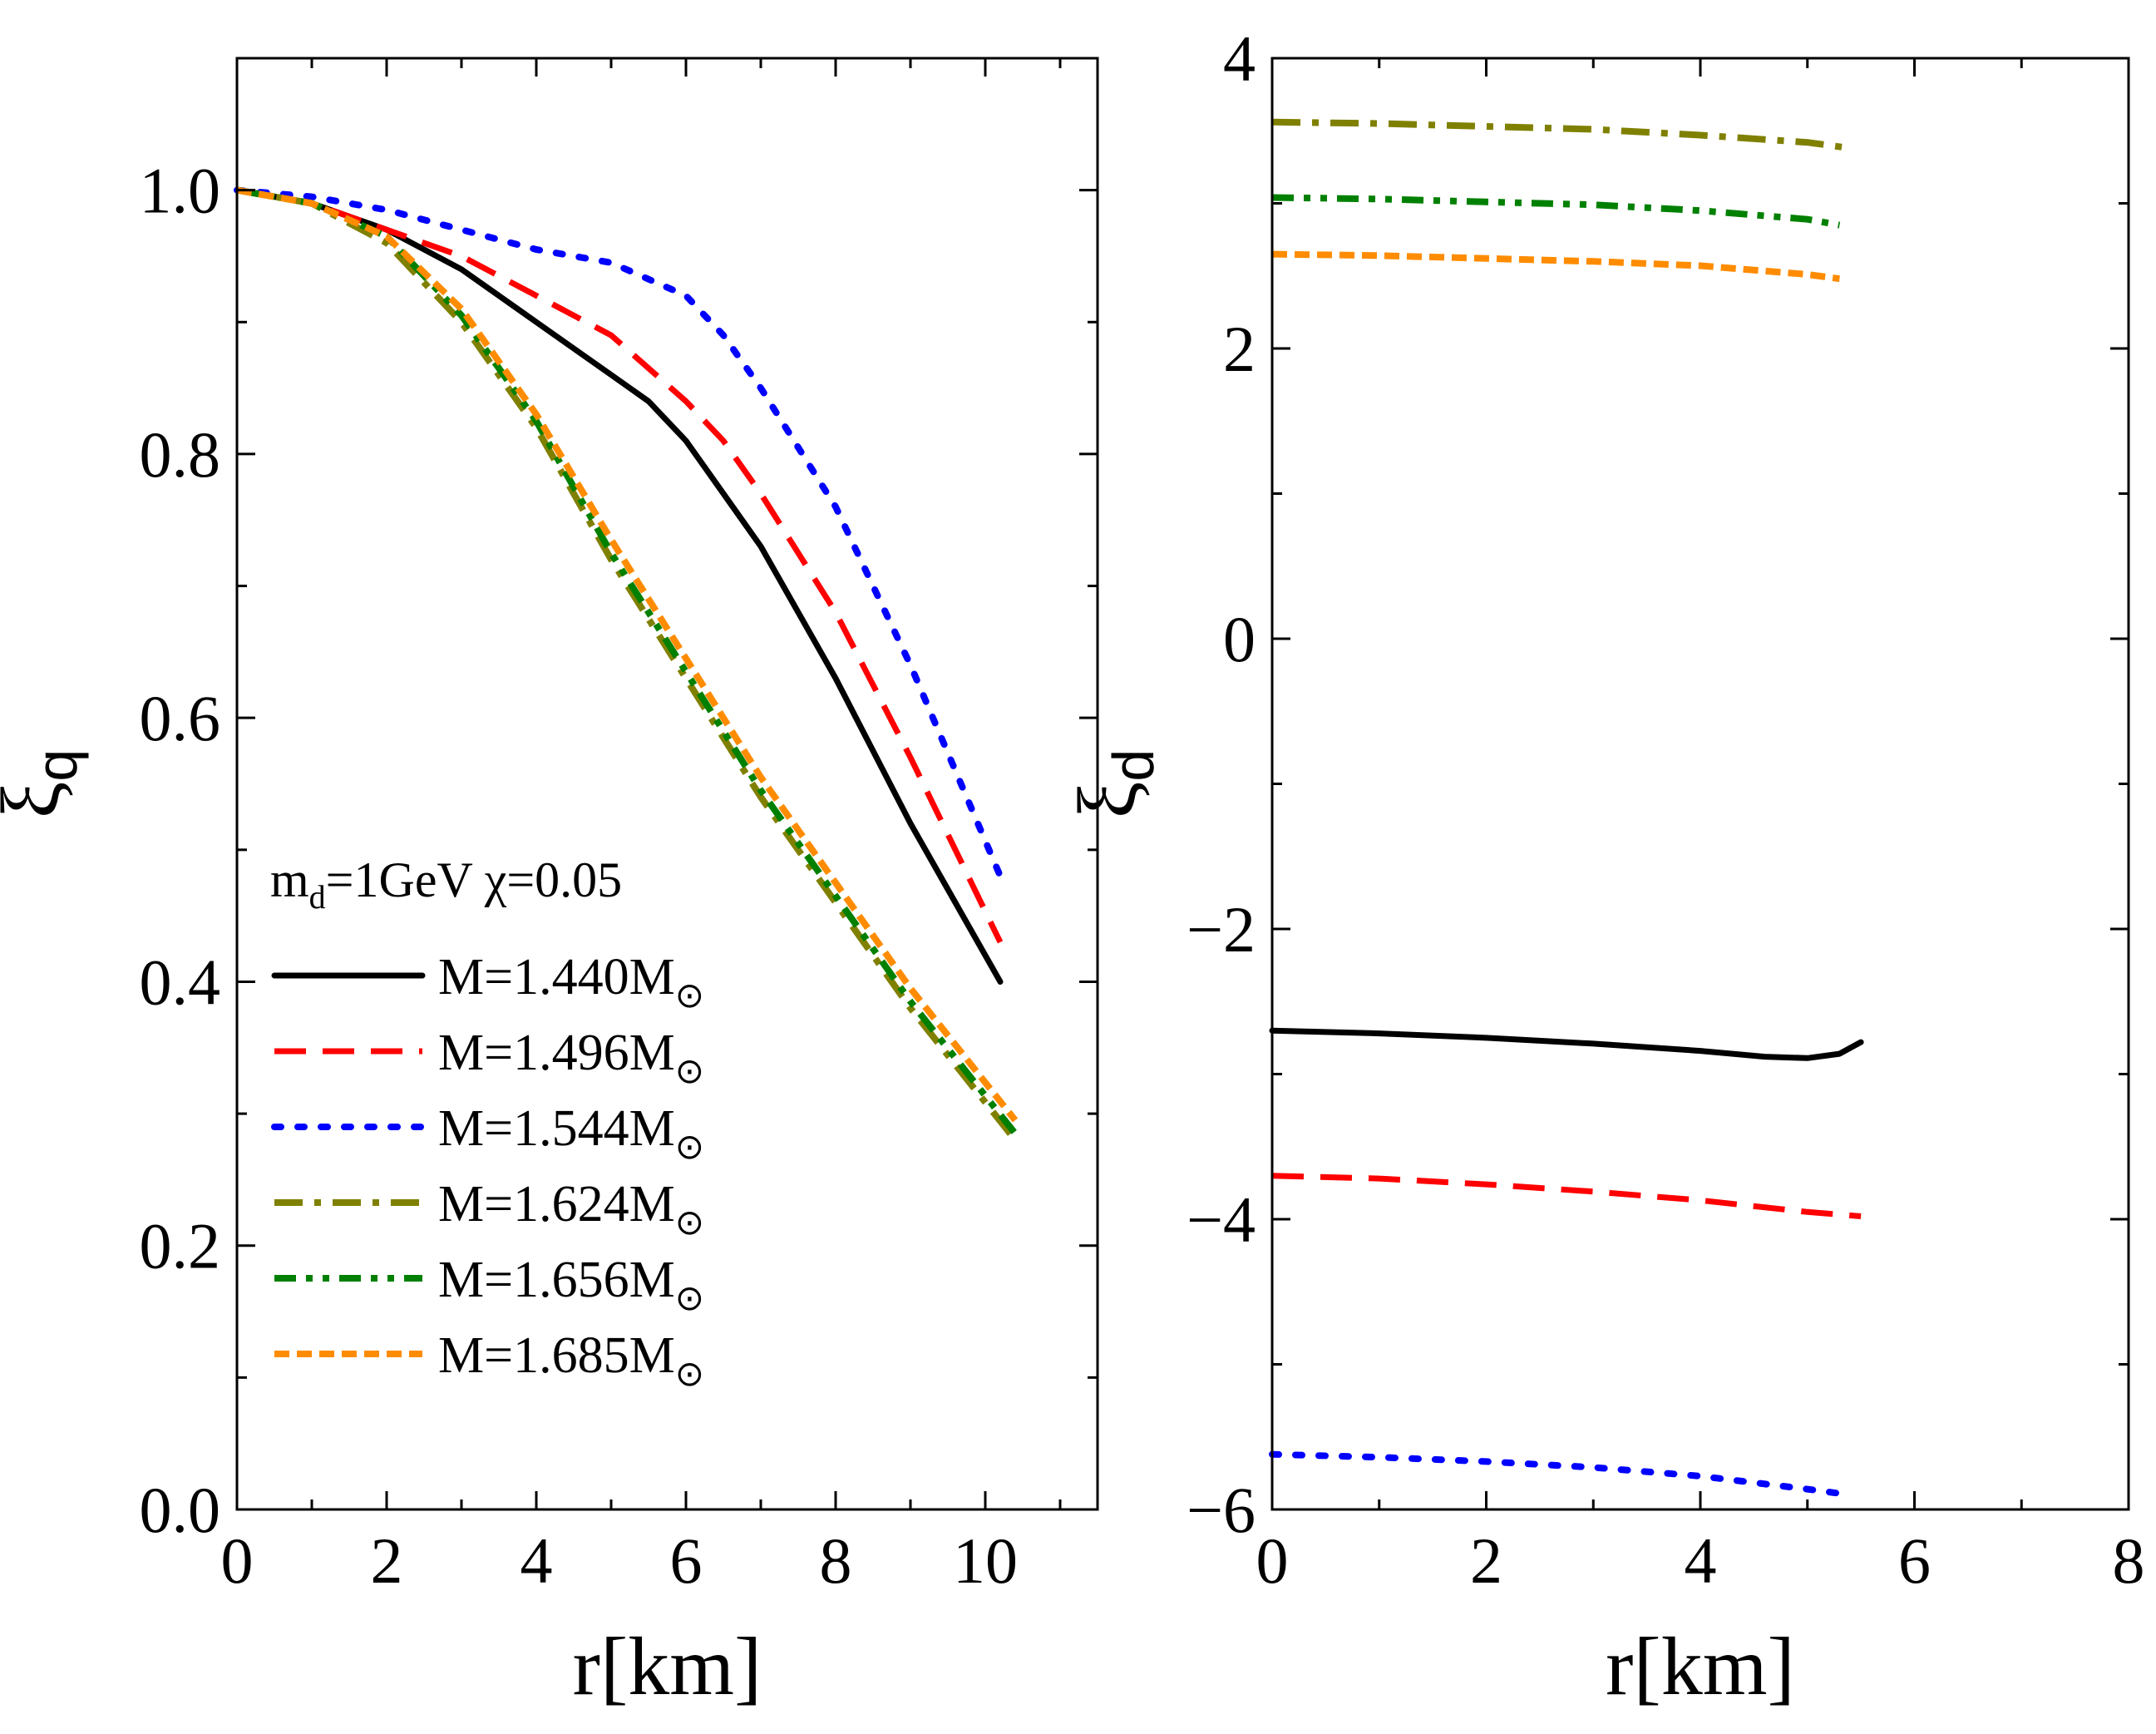 The image size is (2156, 1734). I want to click on left-y-tick-label: 0.8, so click(180, 454).